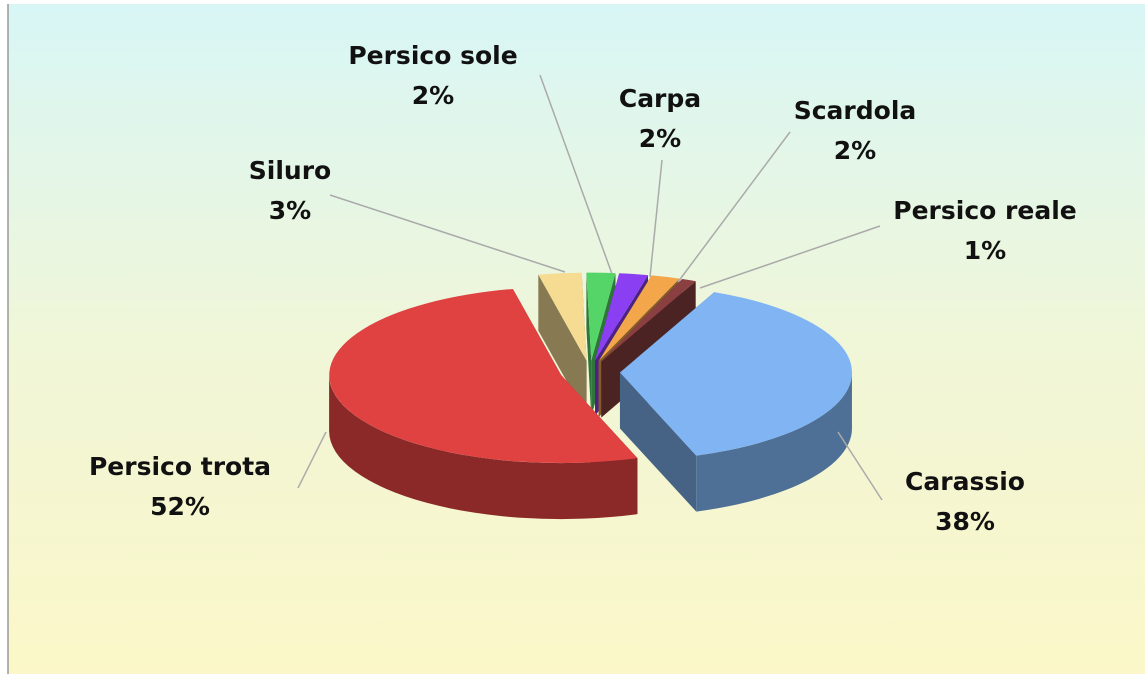  What do you see at coordinates (965, 481) in the screenshot?
I see `slice-label: Carassio` at bounding box center [965, 481].